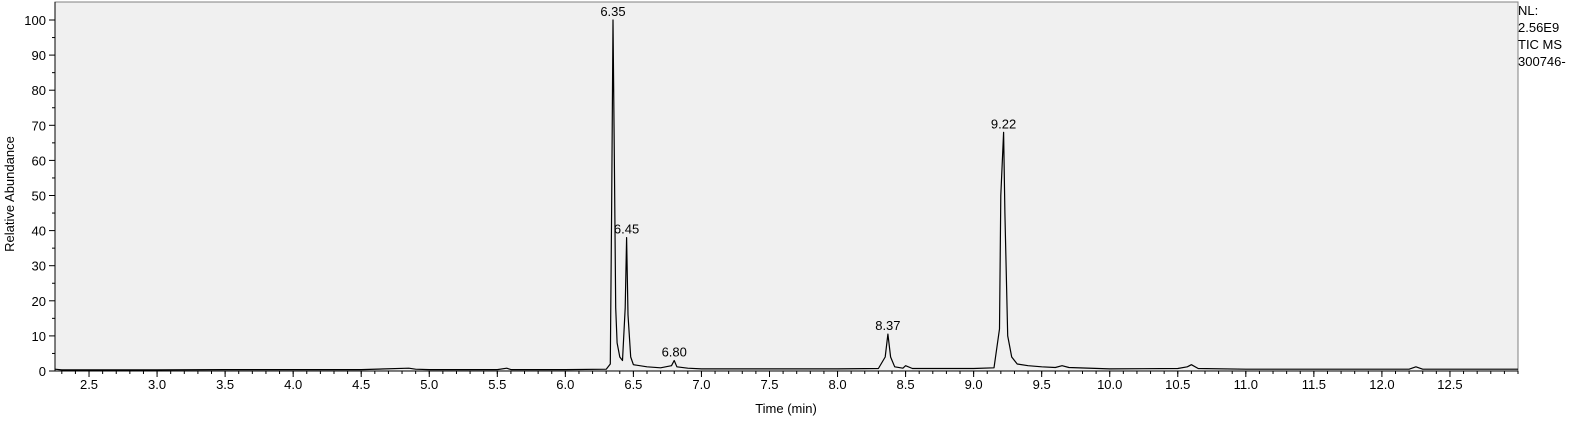 This screenshot has width=1574, height=427. Describe the element at coordinates (1540, 44) in the screenshot. I see `scan-filter-label: TIC MS` at that location.